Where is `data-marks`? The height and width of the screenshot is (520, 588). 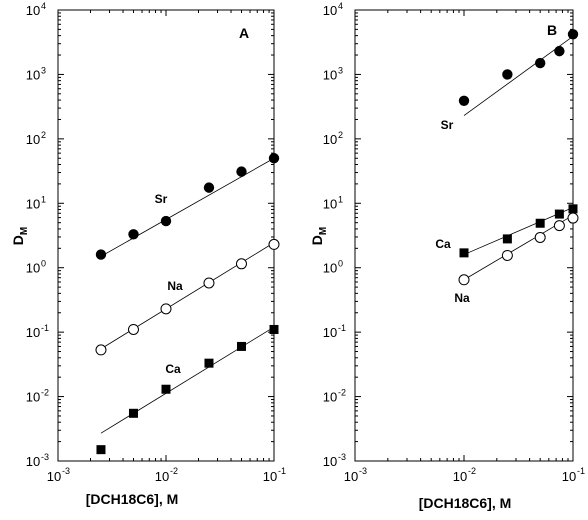
data-marks is located at coordinates (518, 157).